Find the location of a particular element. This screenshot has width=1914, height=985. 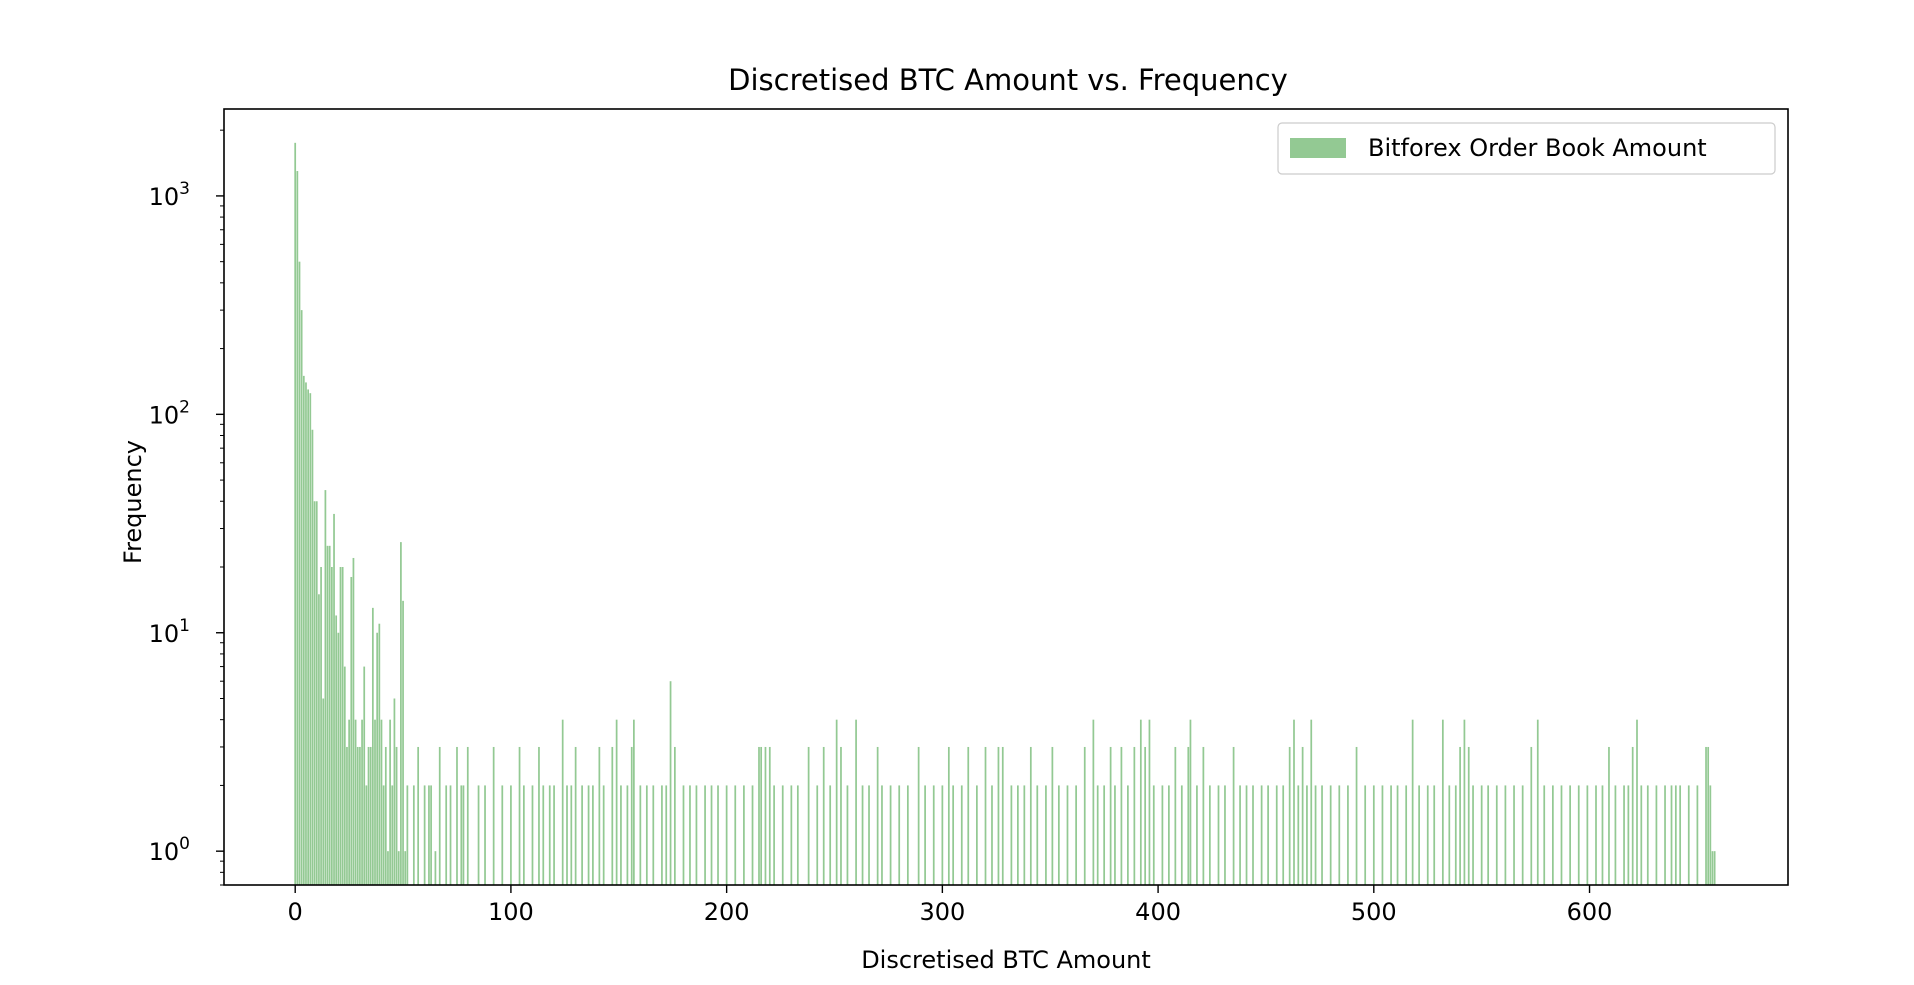

y-tick-label: 10² is located at coordinates (169, 413).